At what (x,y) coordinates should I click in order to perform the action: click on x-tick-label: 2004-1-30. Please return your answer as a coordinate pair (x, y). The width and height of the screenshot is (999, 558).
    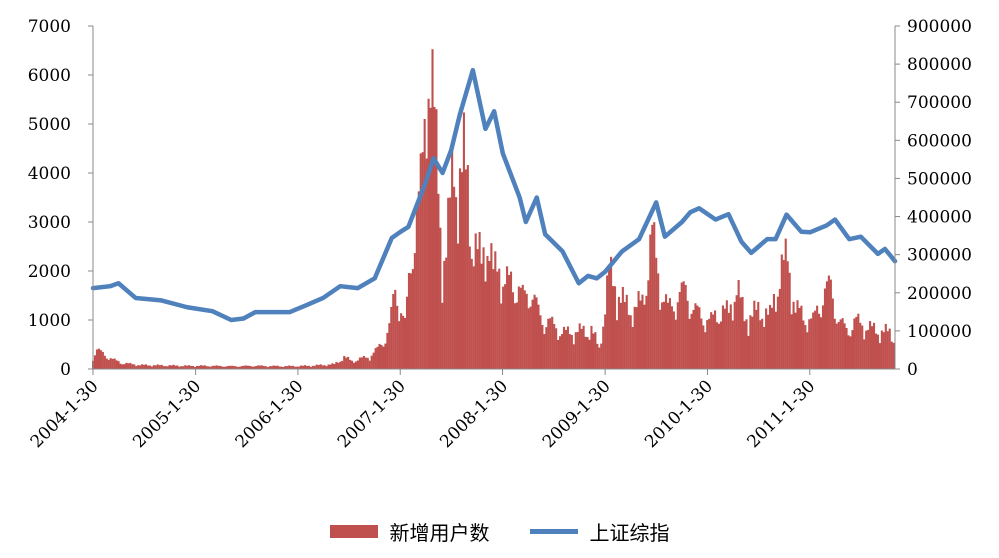
    Looking at the image, I should click on (65, 414).